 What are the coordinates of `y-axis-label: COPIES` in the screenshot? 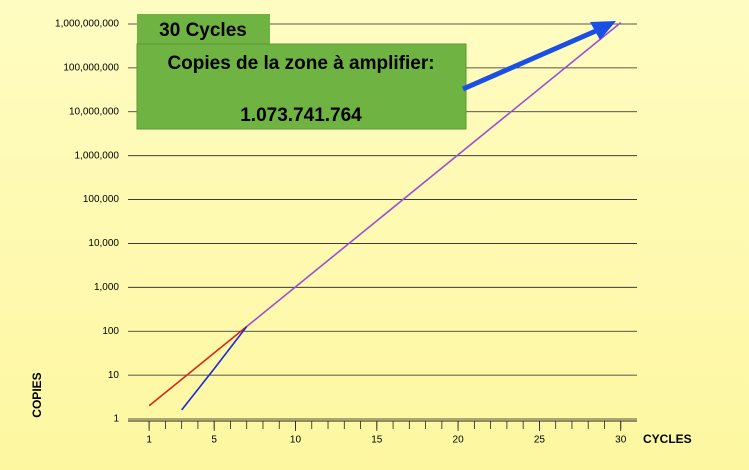 It's located at (37, 394).